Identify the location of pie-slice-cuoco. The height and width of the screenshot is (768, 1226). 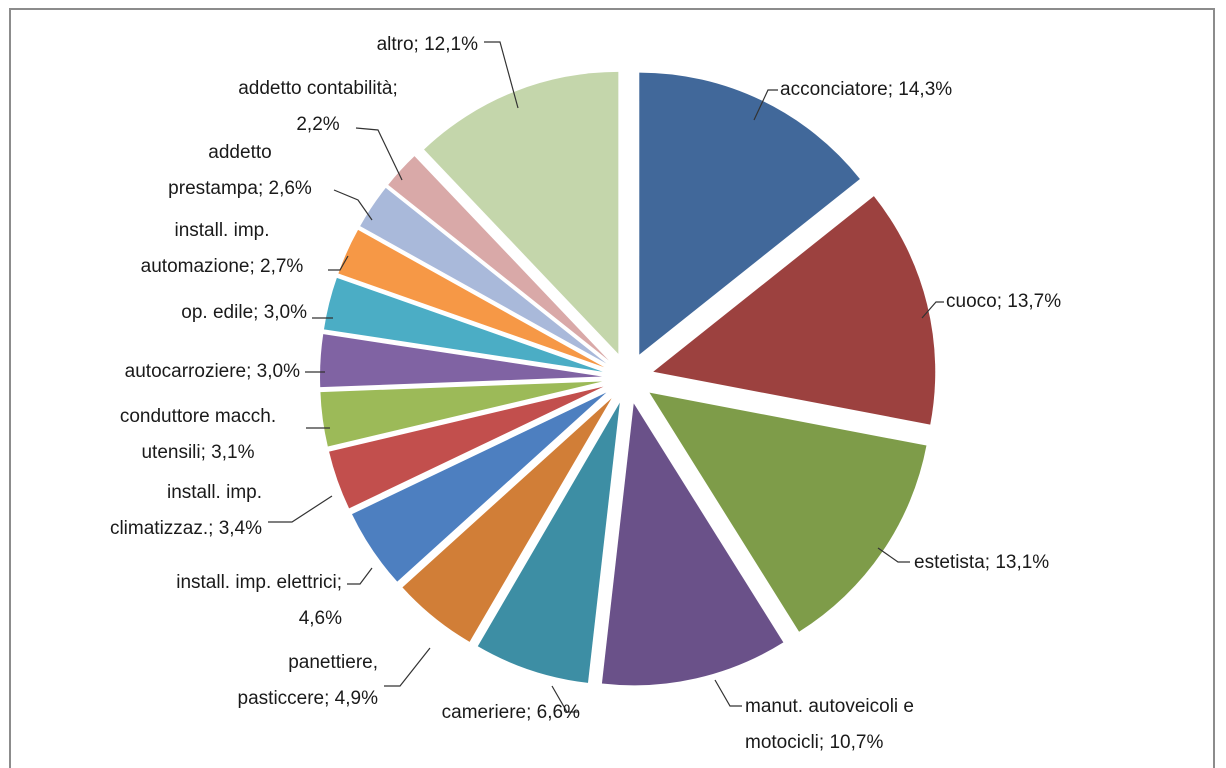
(794, 310).